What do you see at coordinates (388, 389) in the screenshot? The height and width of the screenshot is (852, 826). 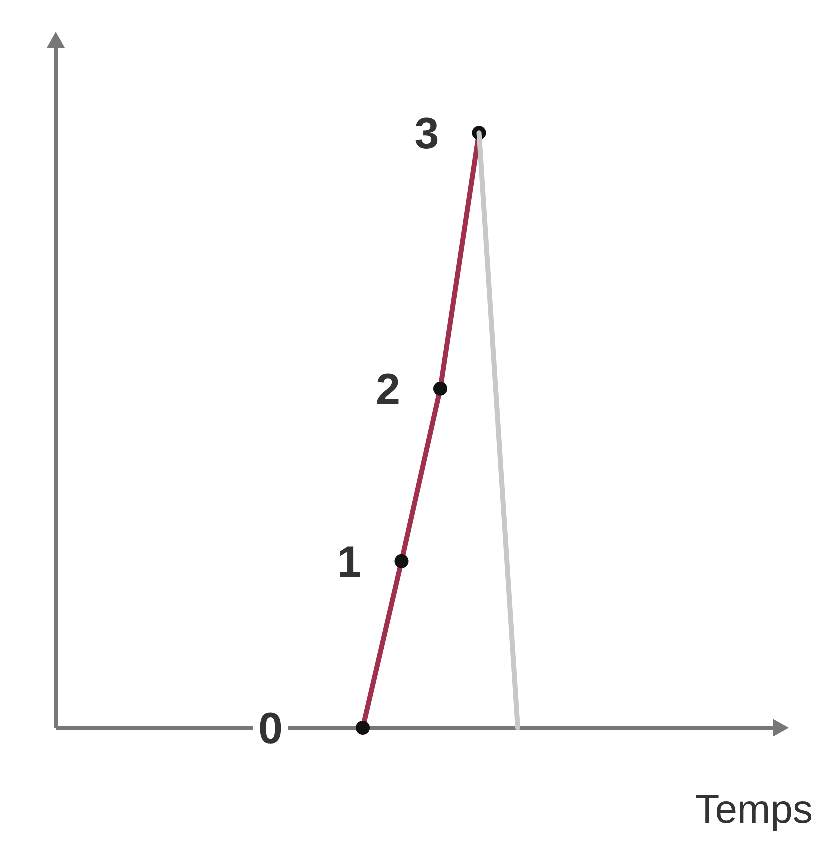 I see `annotation: 2` at bounding box center [388, 389].